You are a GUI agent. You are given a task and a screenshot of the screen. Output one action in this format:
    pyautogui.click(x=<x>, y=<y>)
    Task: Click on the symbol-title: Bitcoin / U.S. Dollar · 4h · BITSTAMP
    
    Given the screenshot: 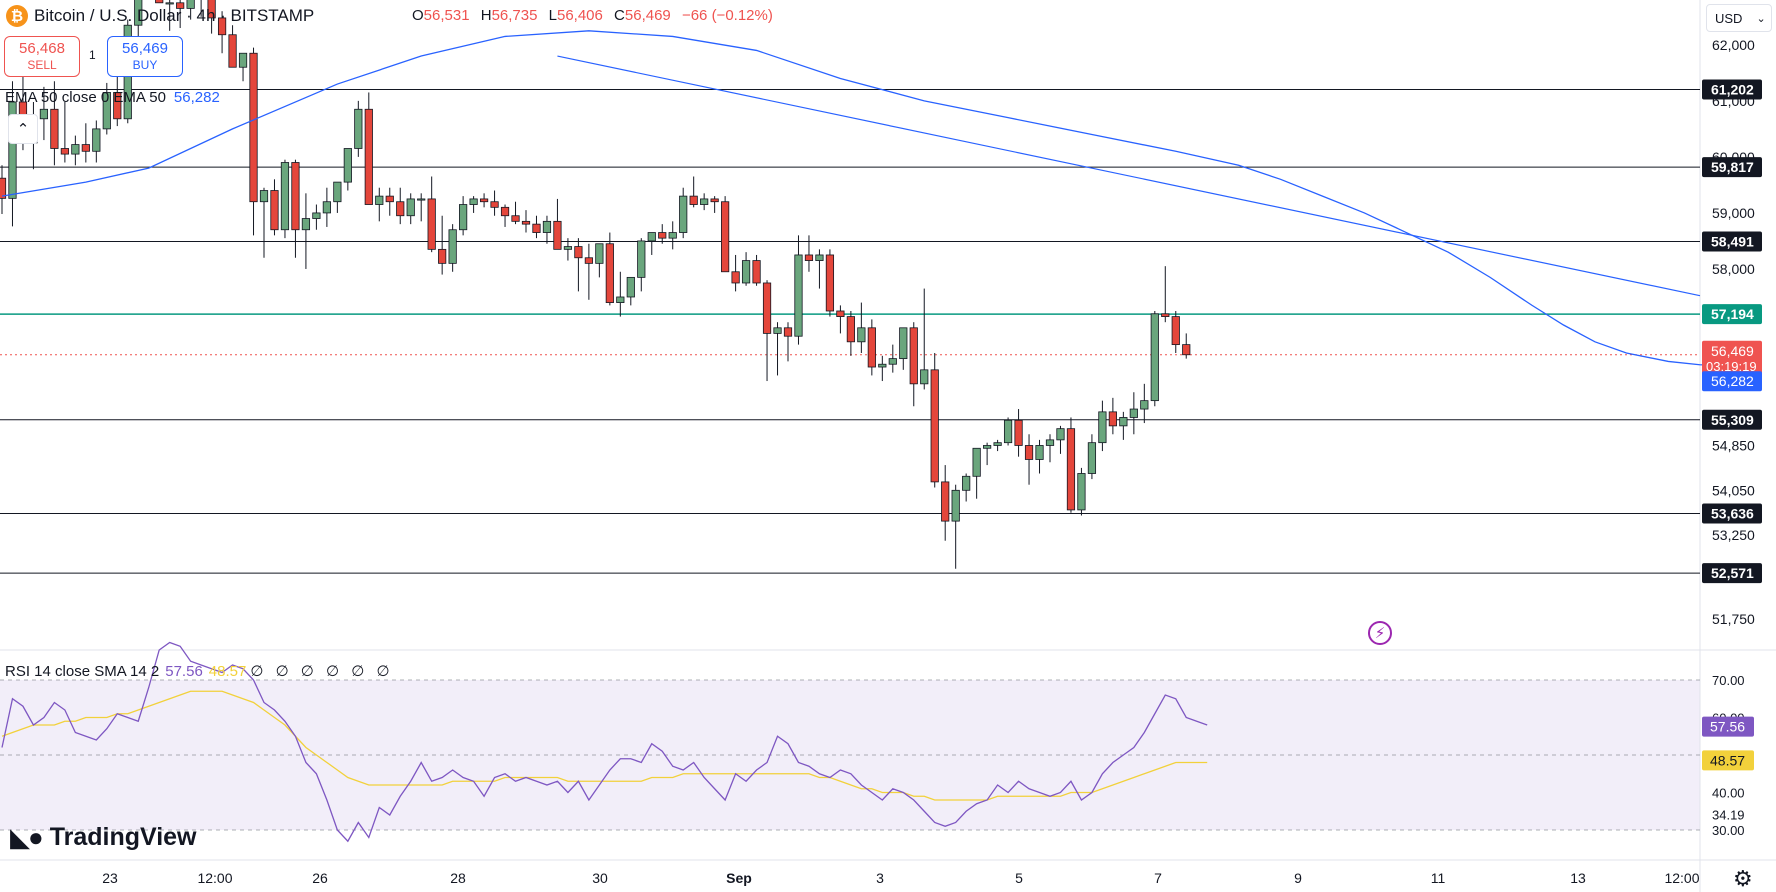 What is the action you would take?
    pyautogui.click(x=174, y=15)
    